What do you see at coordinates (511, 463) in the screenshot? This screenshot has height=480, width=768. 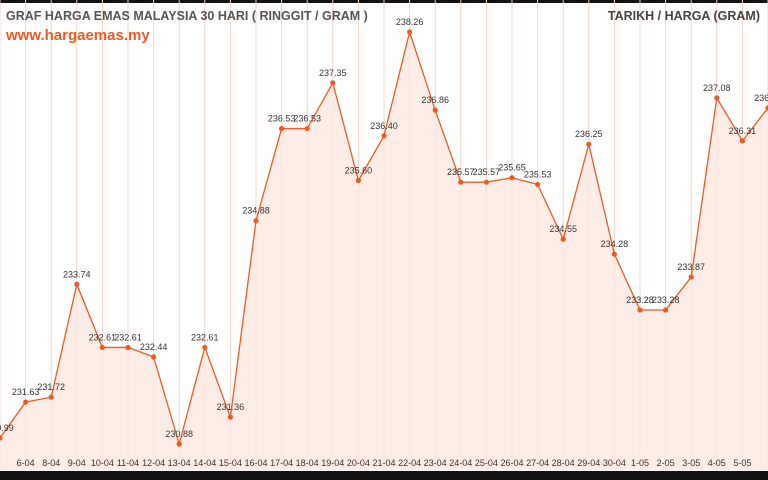 I see `x-tick-label: 26-04` at bounding box center [511, 463].